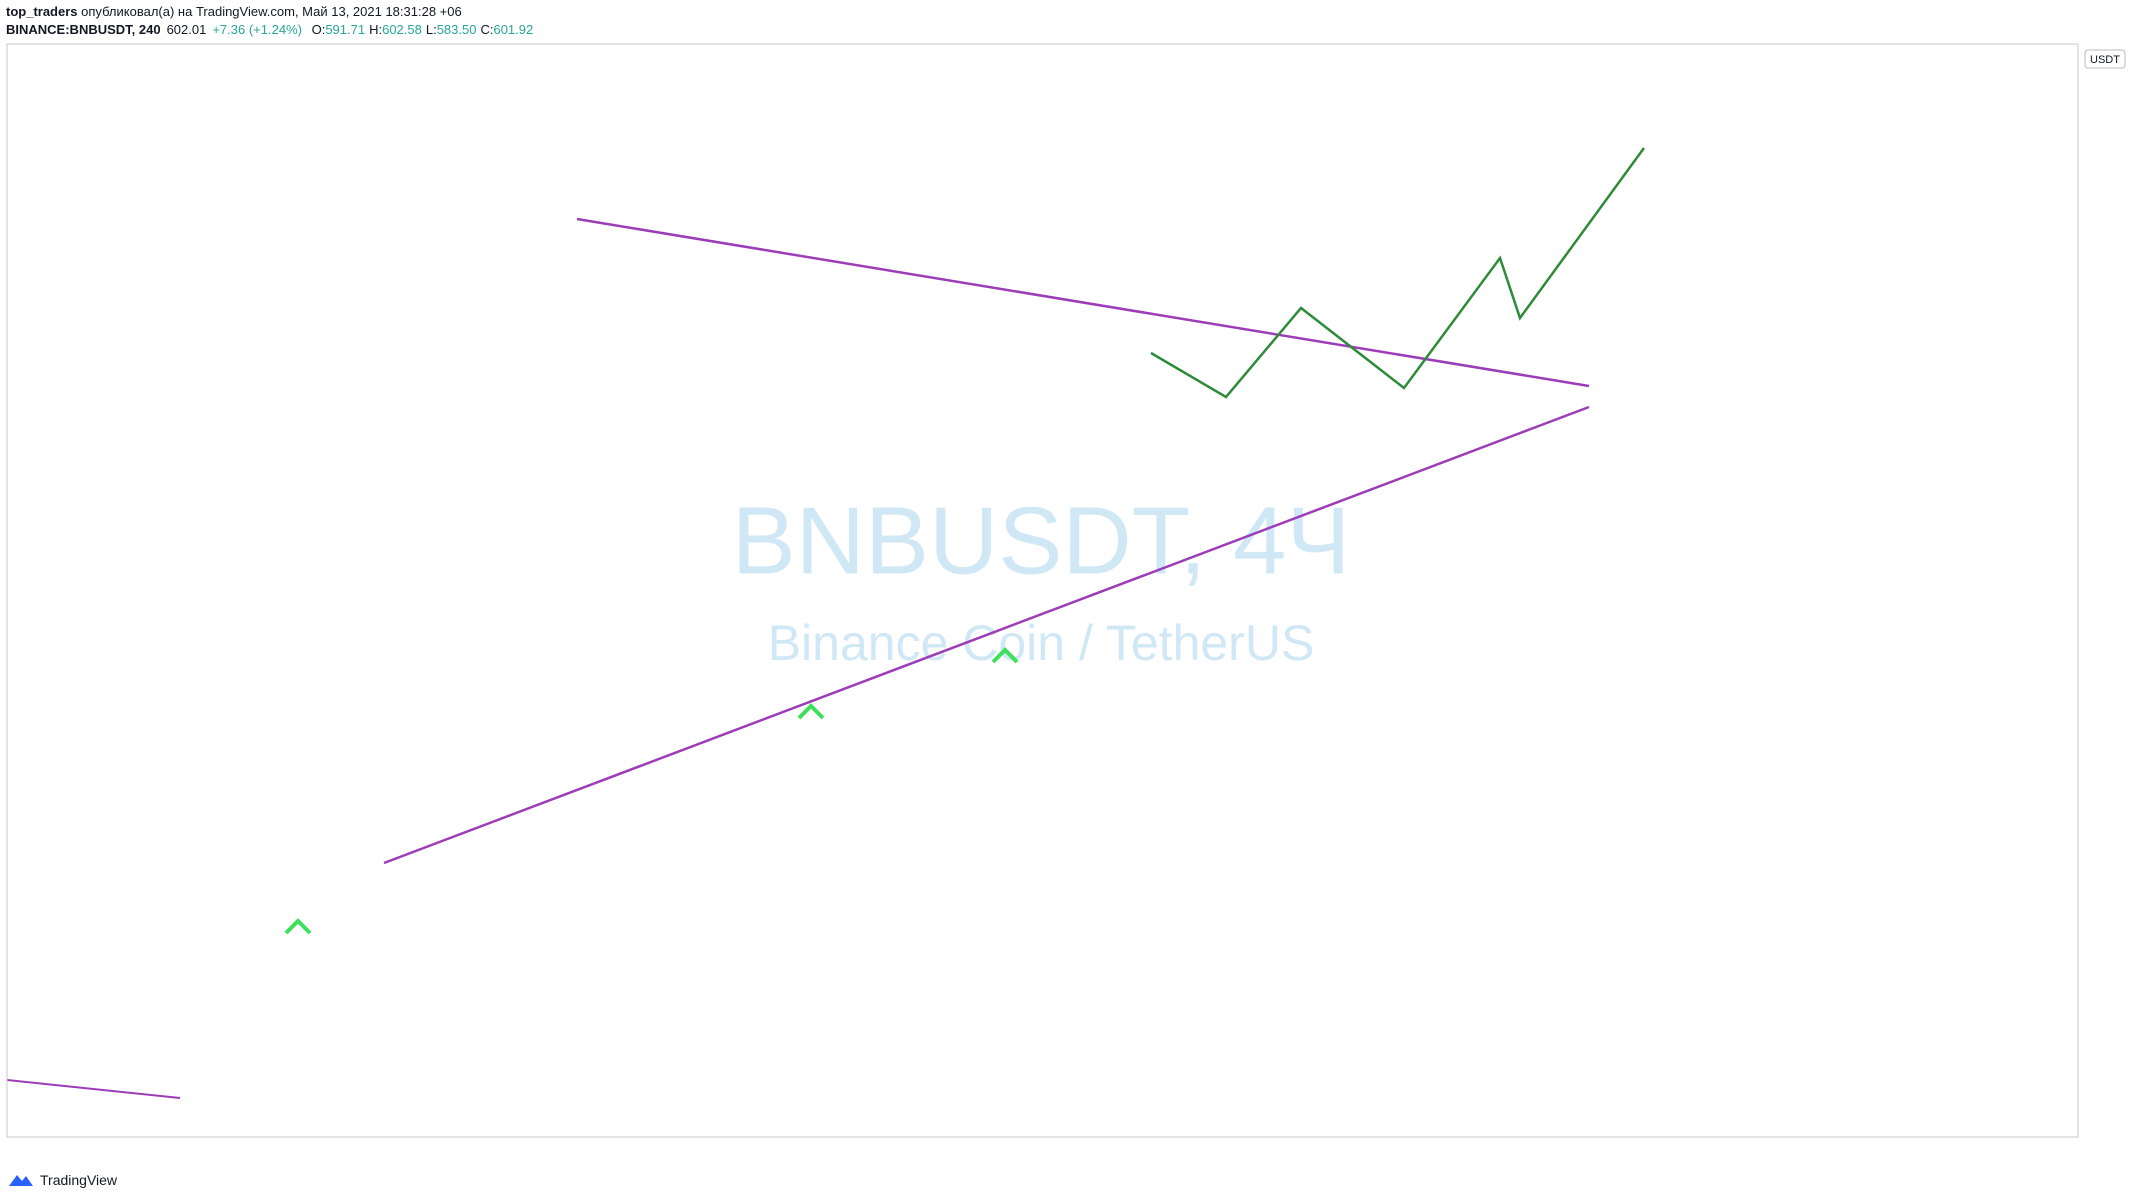  Describe the element at coordinates (1041, 540) in the screenshot. I see `watermark: BNBUSDT, 4Ч` at that location.